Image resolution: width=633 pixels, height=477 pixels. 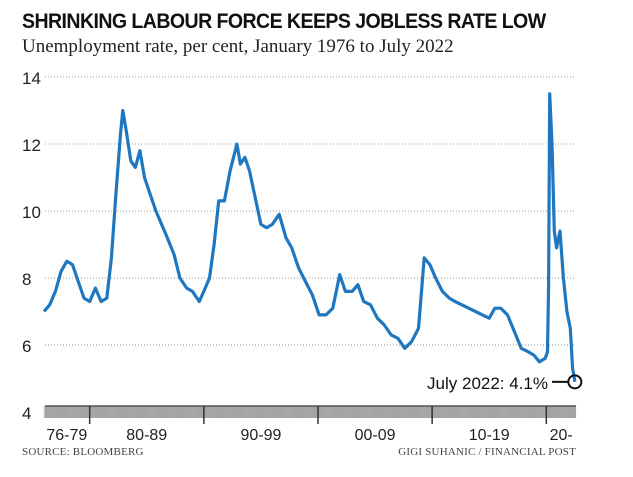 What do you see at coordinates (487, 383) in the screenshot?
I see `annotation-label: July 2022: 4.1%` at bounding box center [487, 383].